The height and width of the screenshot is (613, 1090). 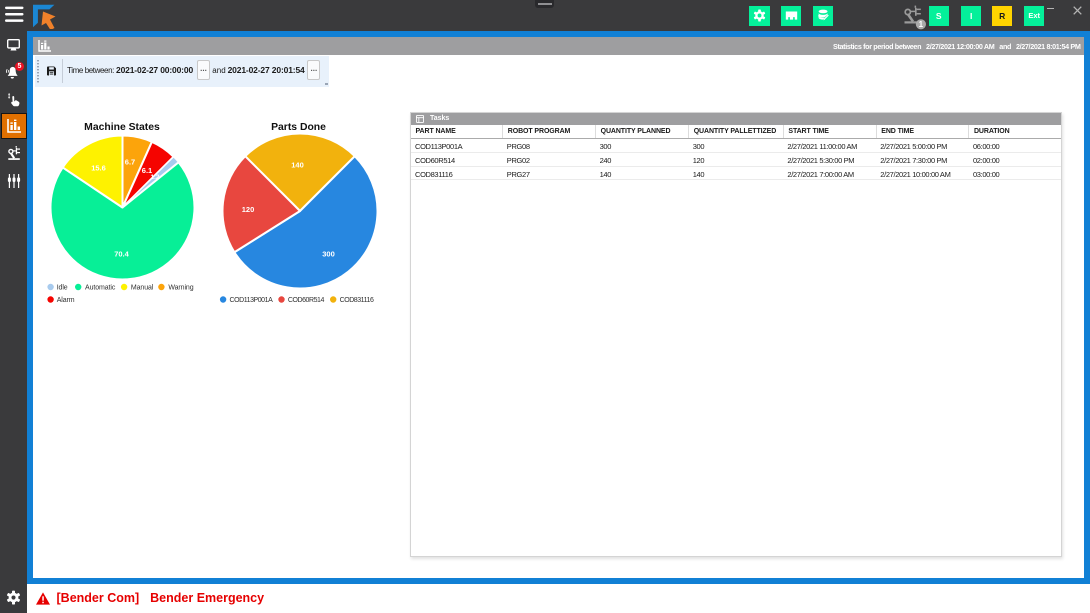 I want to click on svg-text: 6.1, so click(x=147, y=170).